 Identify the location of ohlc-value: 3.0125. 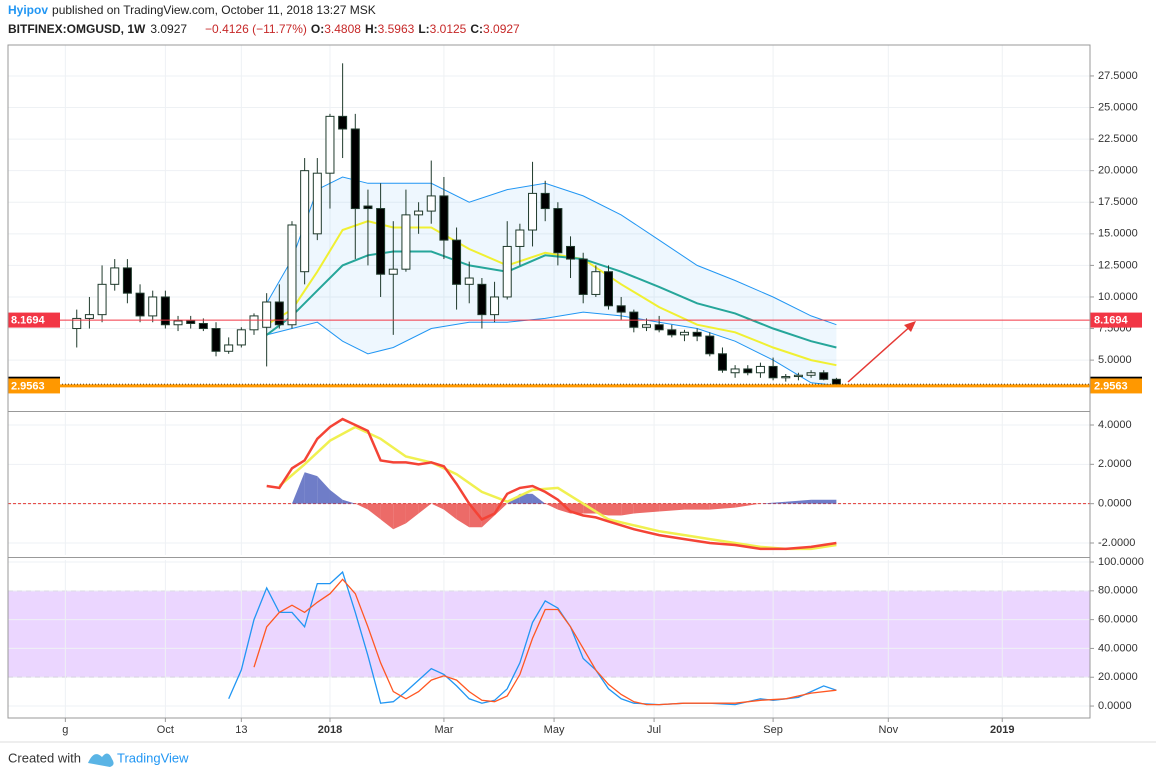
(448, 29).